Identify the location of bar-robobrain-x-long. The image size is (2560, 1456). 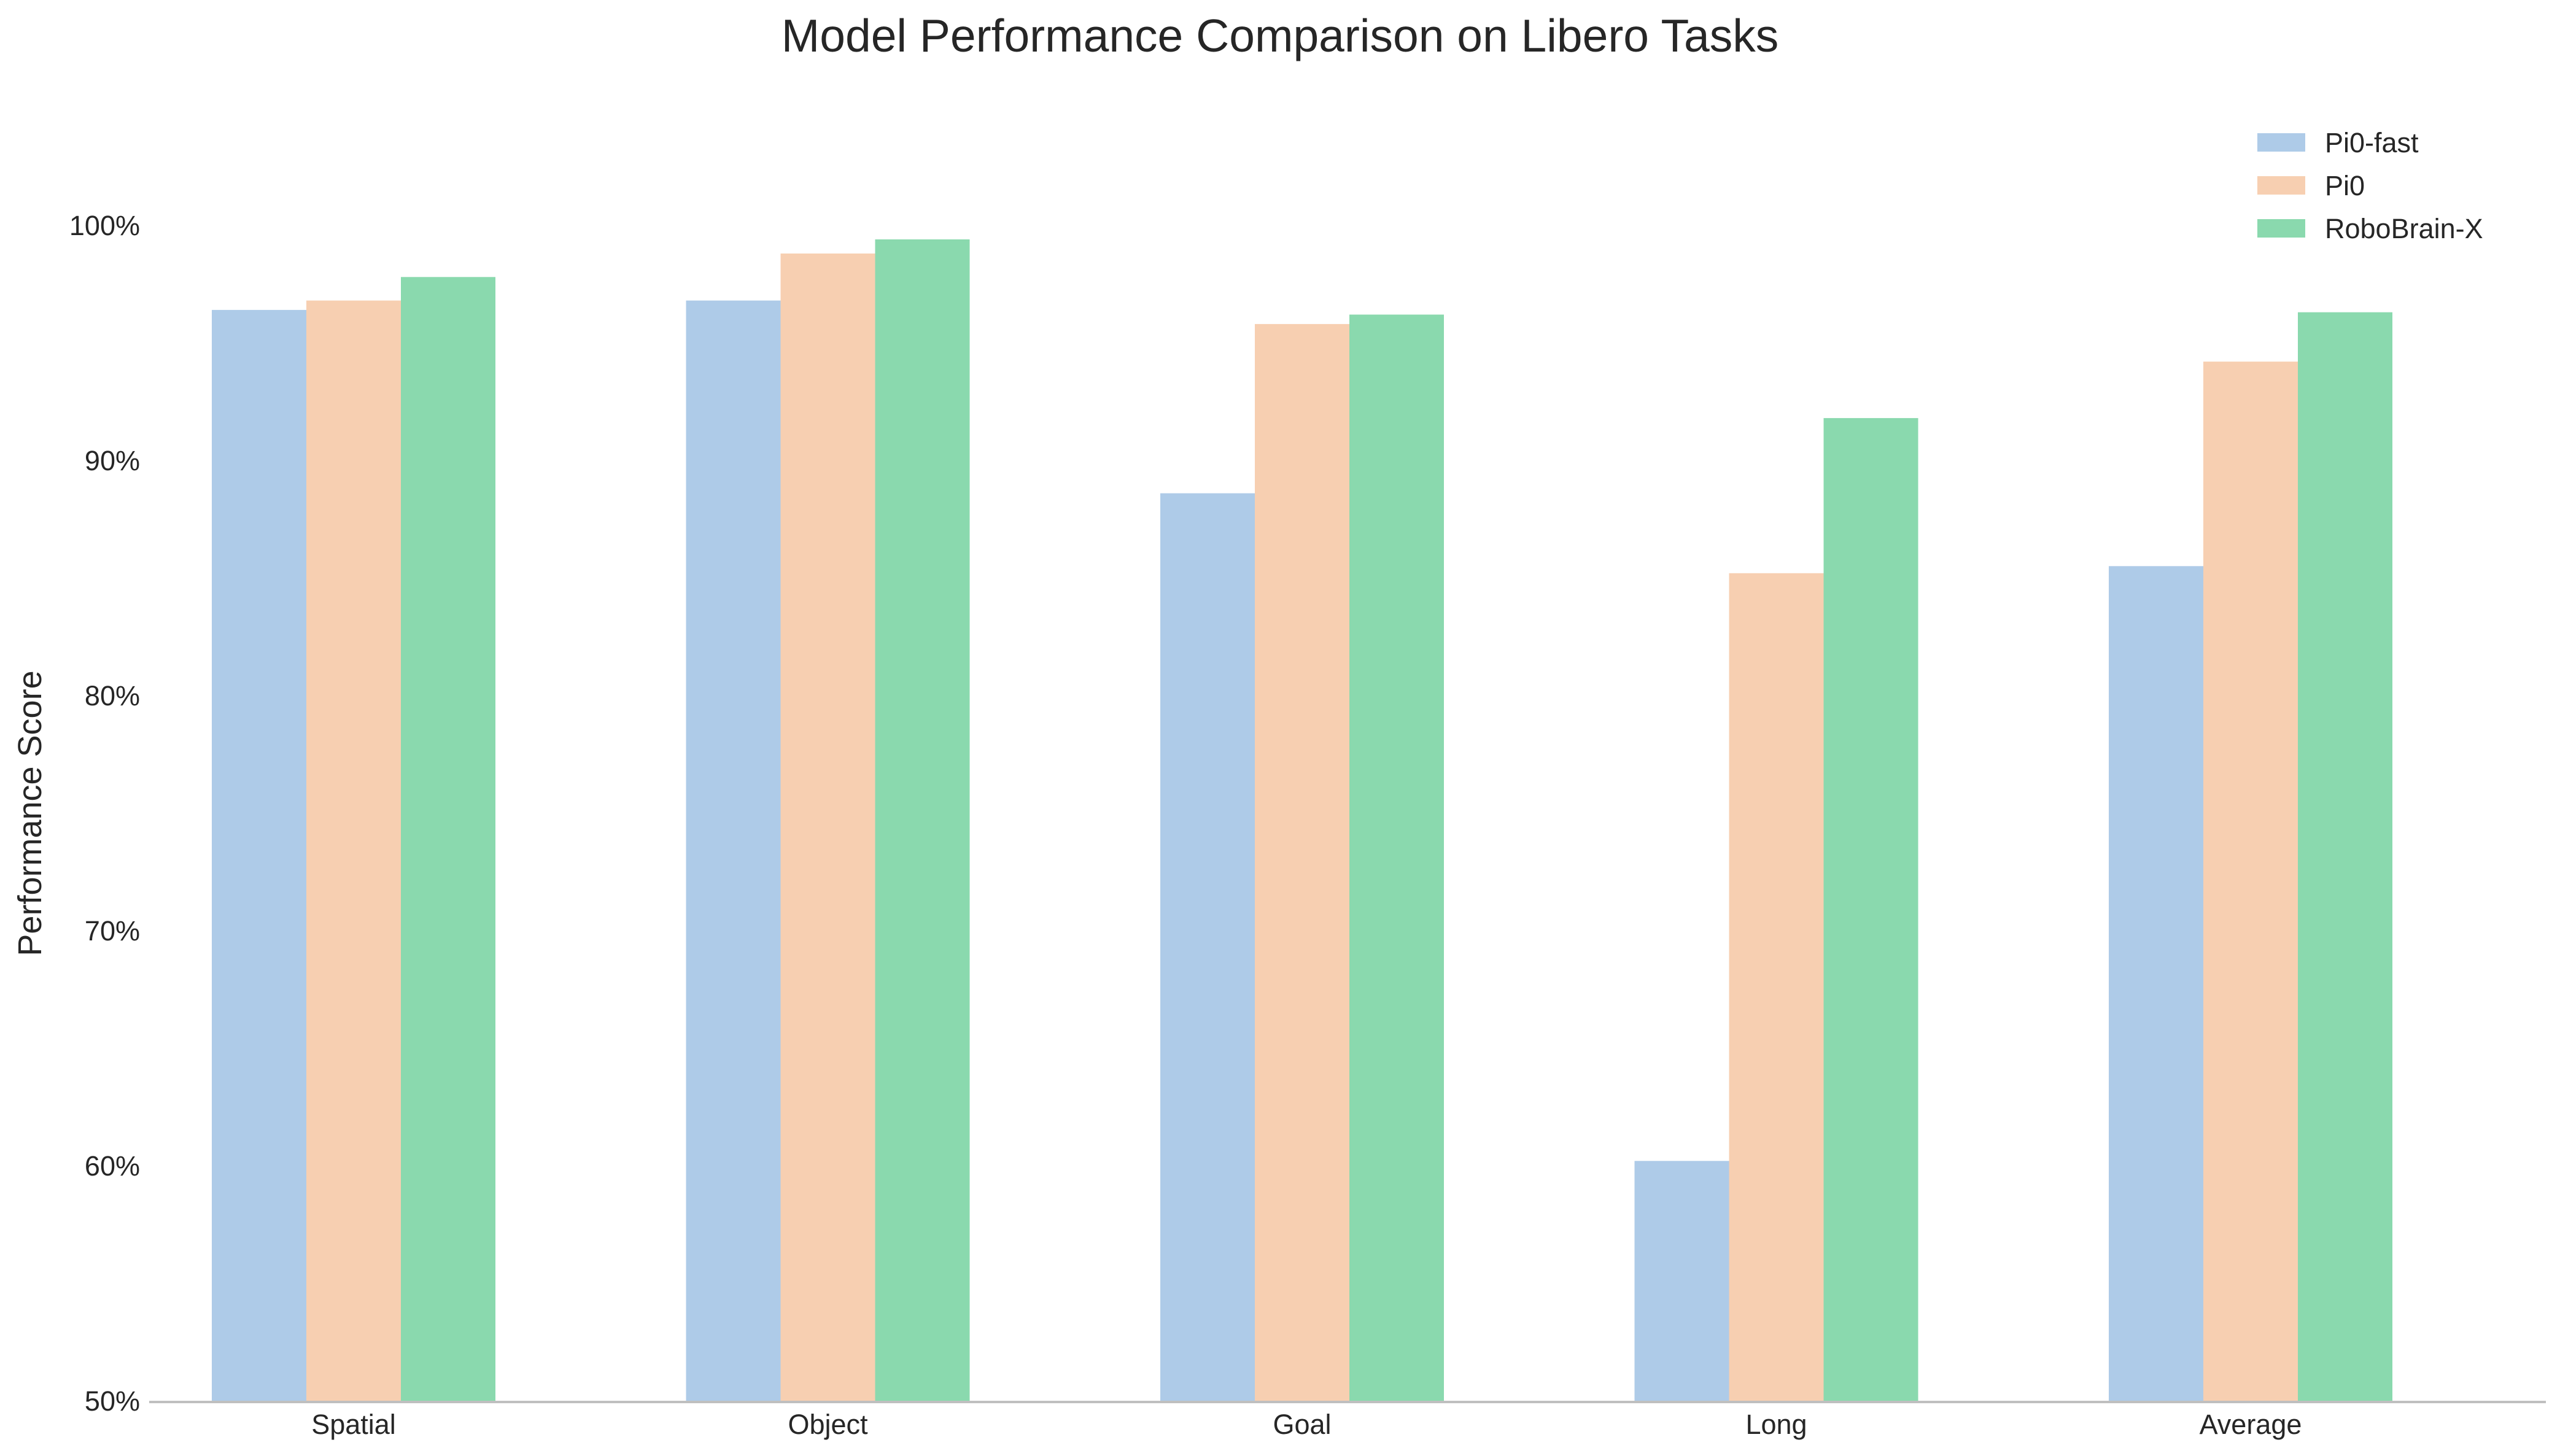
(1870, 909).